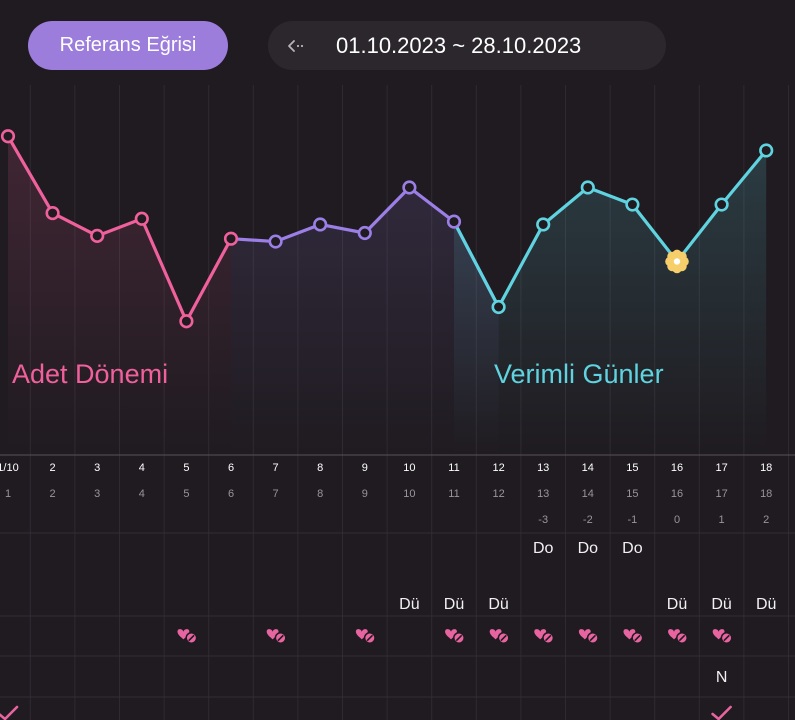 The image size is (795, 720). I want to click on cycle-day-label: 4, so click(142, 494).